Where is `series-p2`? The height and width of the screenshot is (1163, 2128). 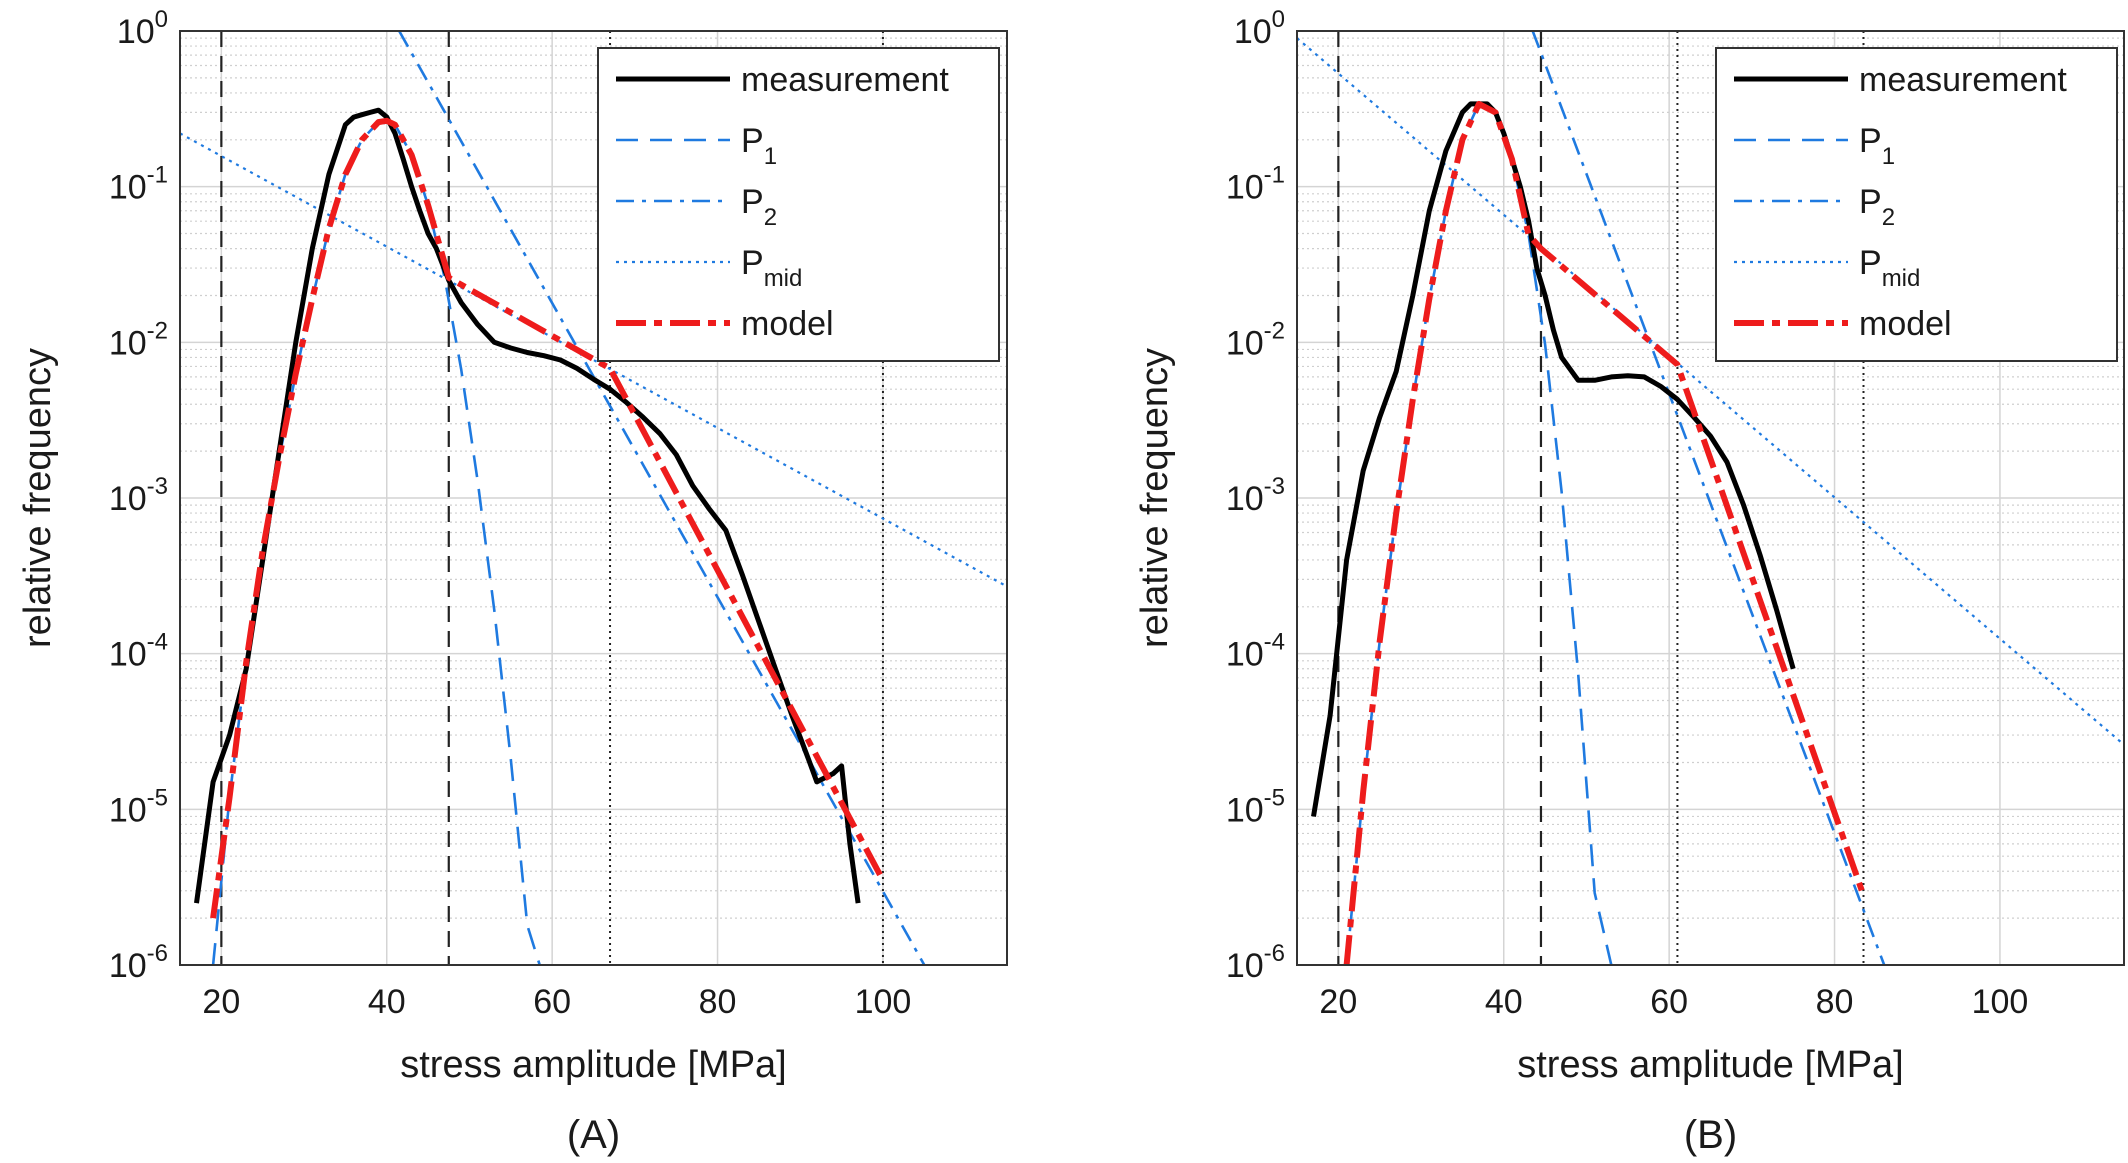
series-p2 is located at coordinates (1708, 498).